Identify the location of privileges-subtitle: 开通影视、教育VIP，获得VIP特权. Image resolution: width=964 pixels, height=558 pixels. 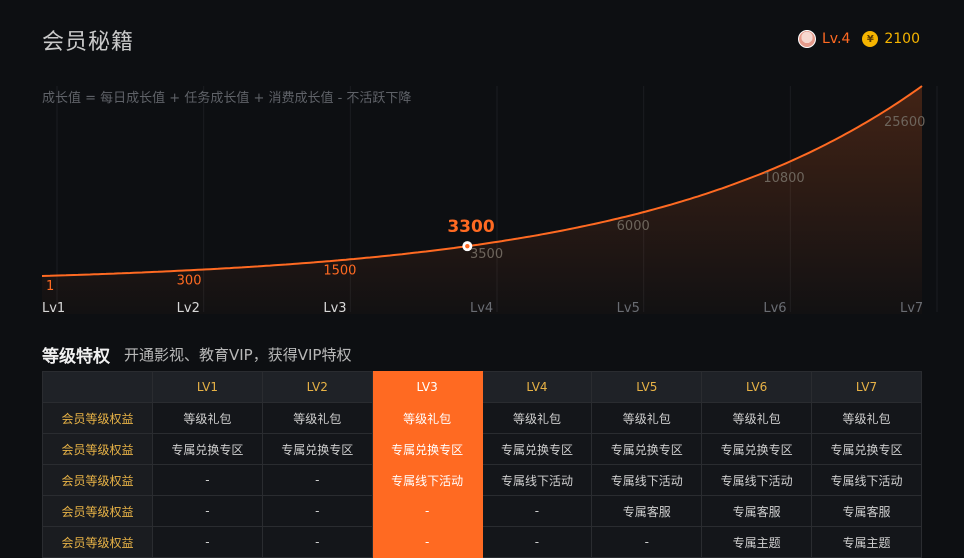
(237, 354).